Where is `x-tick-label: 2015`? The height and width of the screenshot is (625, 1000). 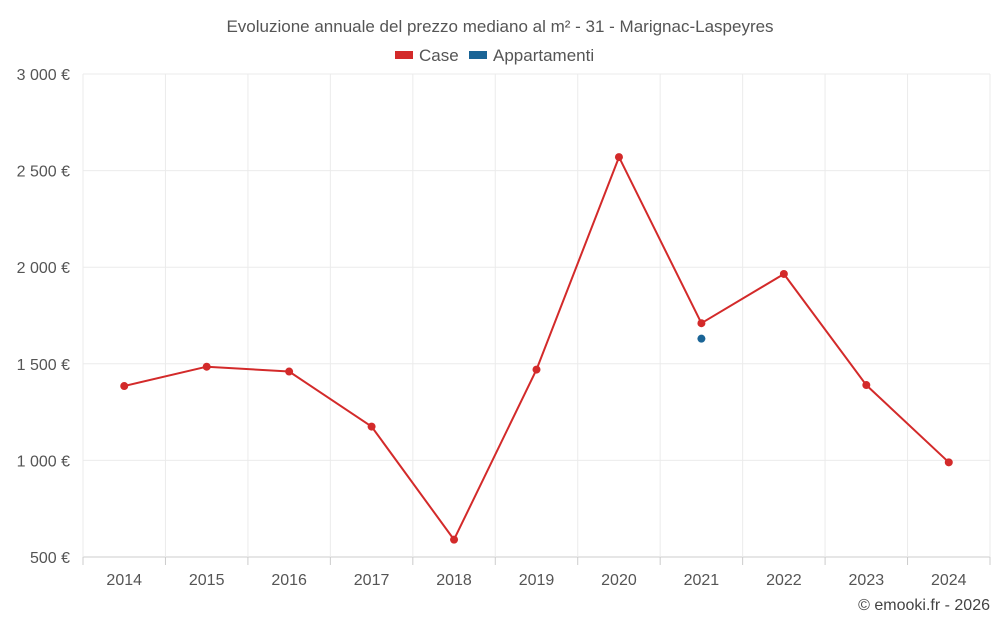
x-tick-label: 2015 is located at coordinates (207, 580).